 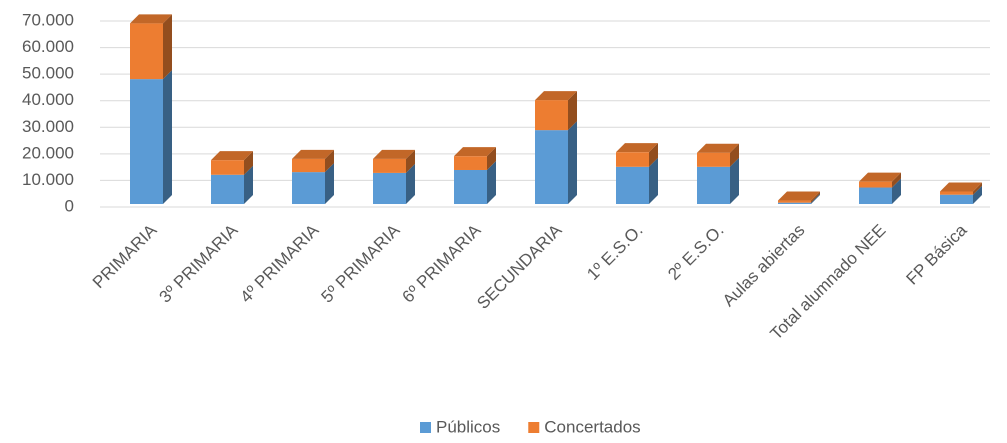 What do you see at coordinates (280, 263) in the screenshot?
I see `x-tick-label: 4º PRIMARIA` at bounding box center [280, 263].